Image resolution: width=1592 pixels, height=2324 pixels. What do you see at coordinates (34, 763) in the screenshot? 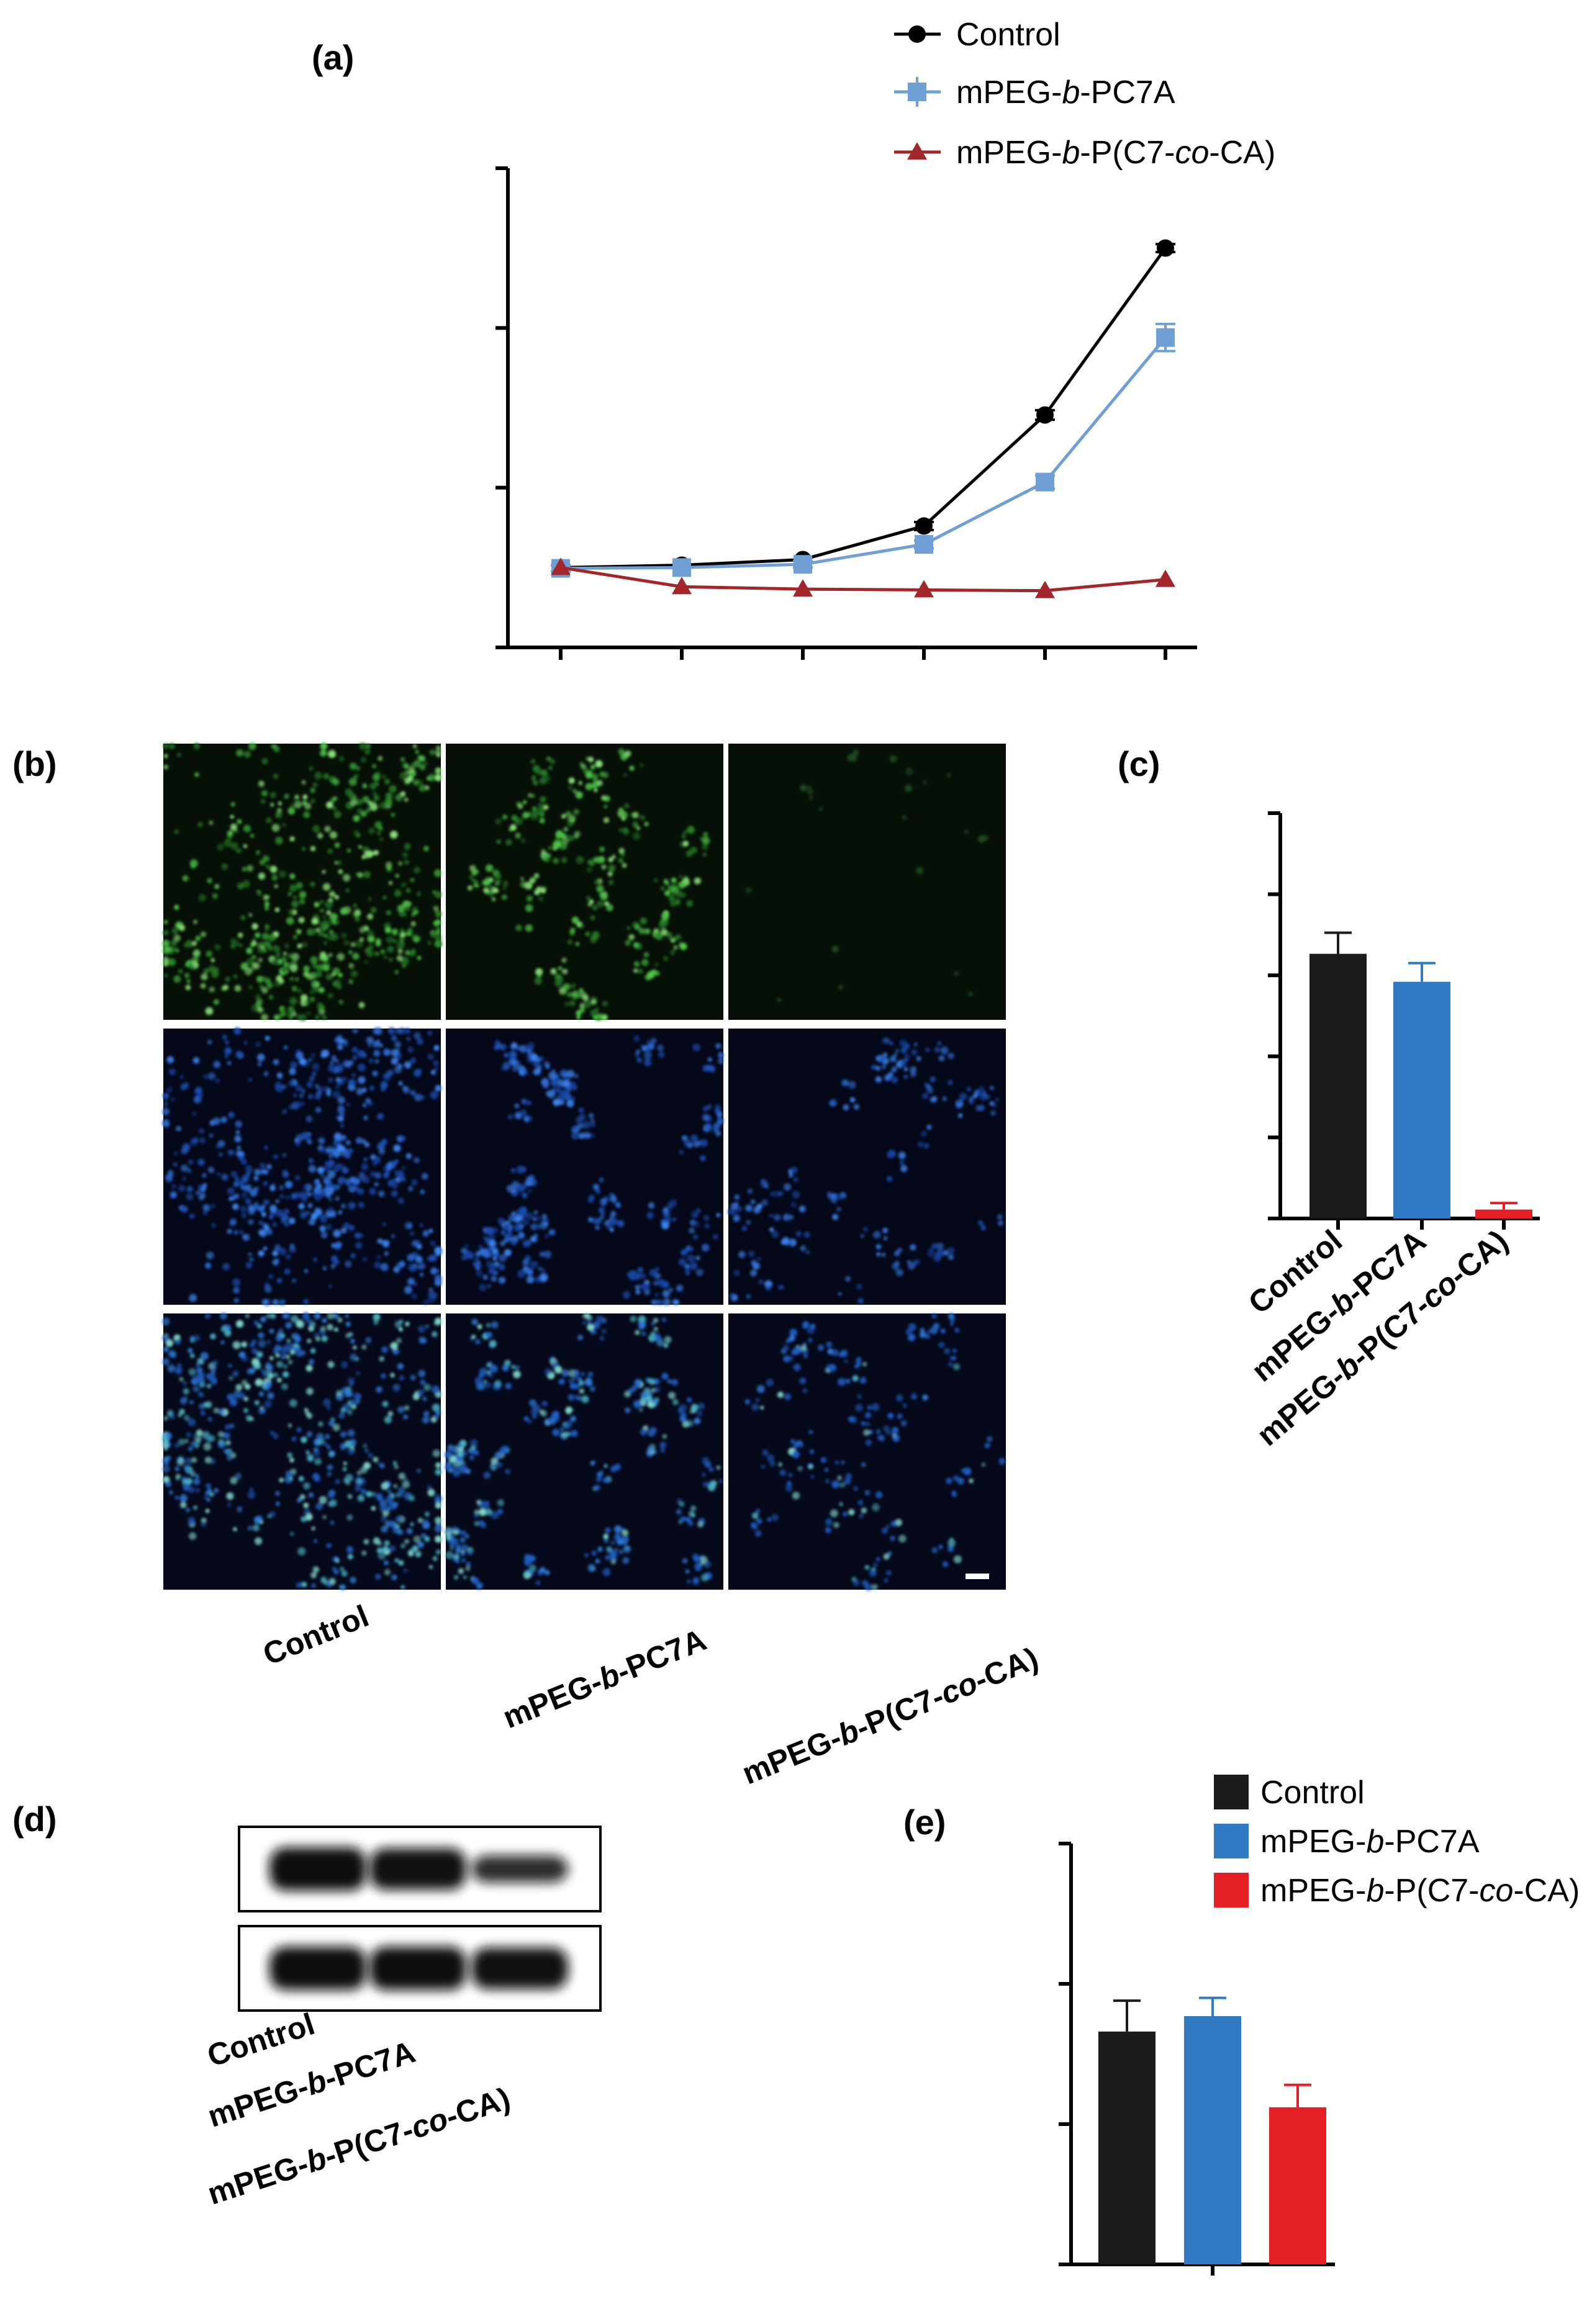
I see `panel-label-b: (b)` at bounding box center [34, 763].